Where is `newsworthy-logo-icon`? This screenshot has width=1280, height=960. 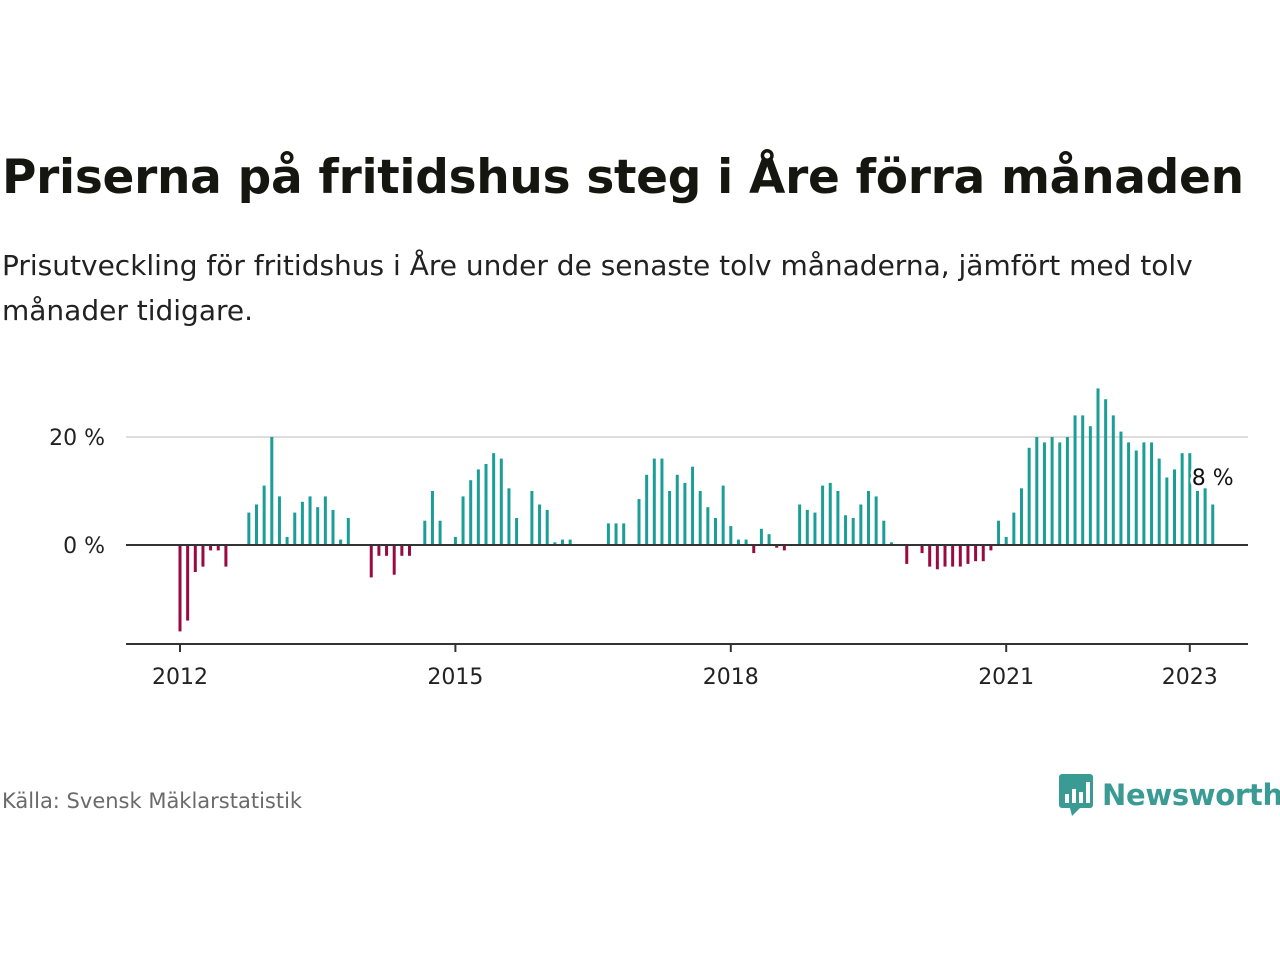 newsworthy-logo-icon is located at coordinates (1076, 795).